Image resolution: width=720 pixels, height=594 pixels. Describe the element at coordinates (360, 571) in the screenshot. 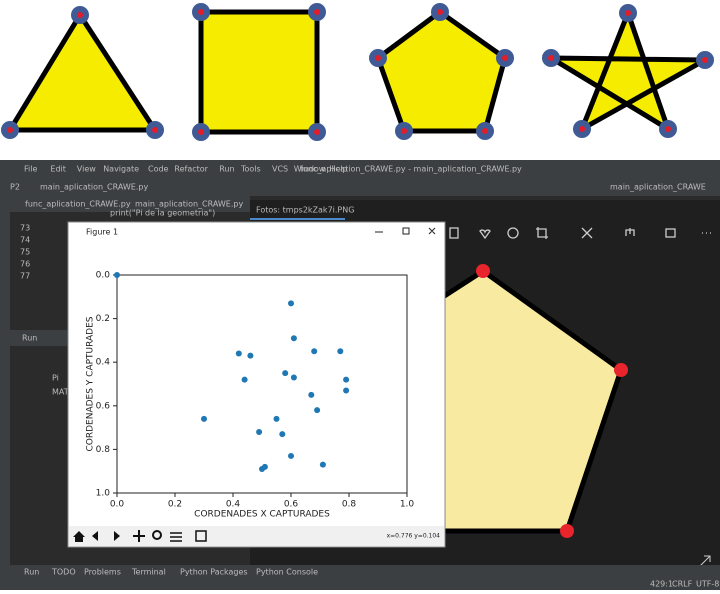

I see `tool-tabs` at that location.